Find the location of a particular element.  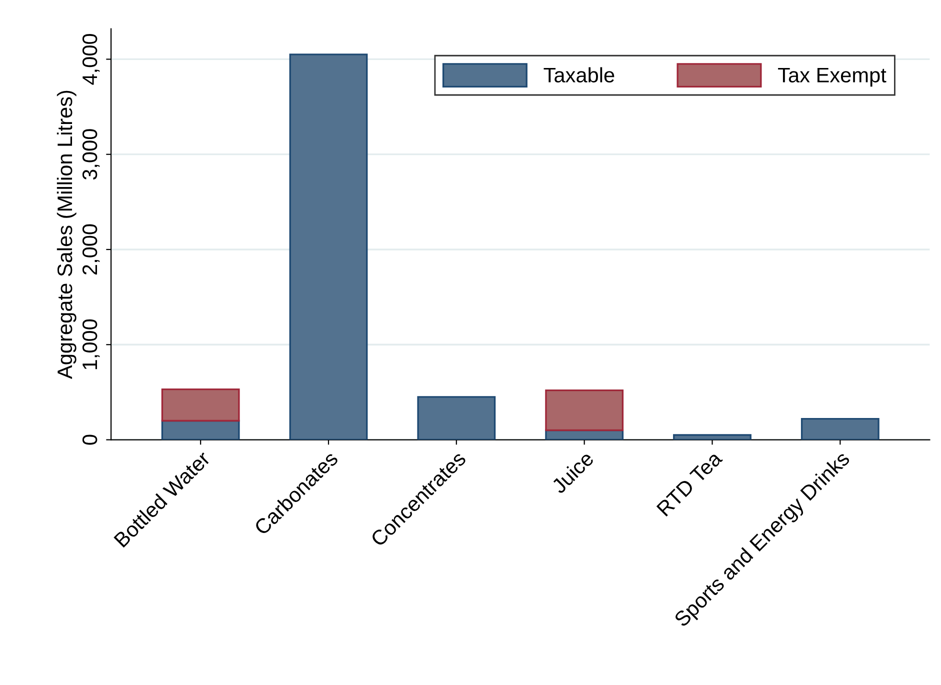

legend-label: Tax Exempt is located at coordinates (832, 77).